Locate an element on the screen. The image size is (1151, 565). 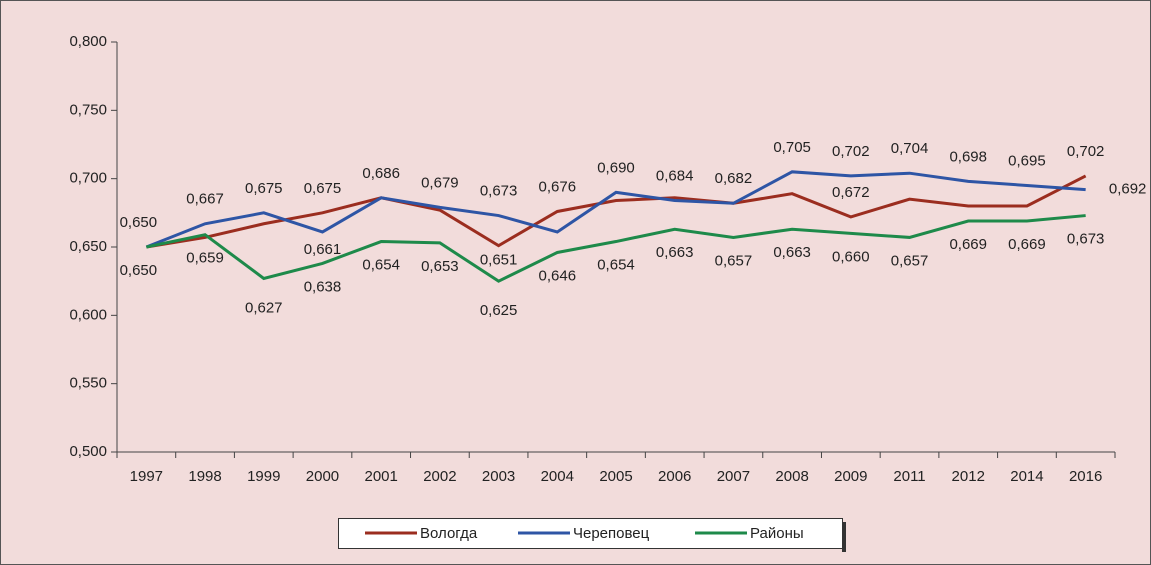
y-tick-label: 0,750 is located at coordinates (88, 109).